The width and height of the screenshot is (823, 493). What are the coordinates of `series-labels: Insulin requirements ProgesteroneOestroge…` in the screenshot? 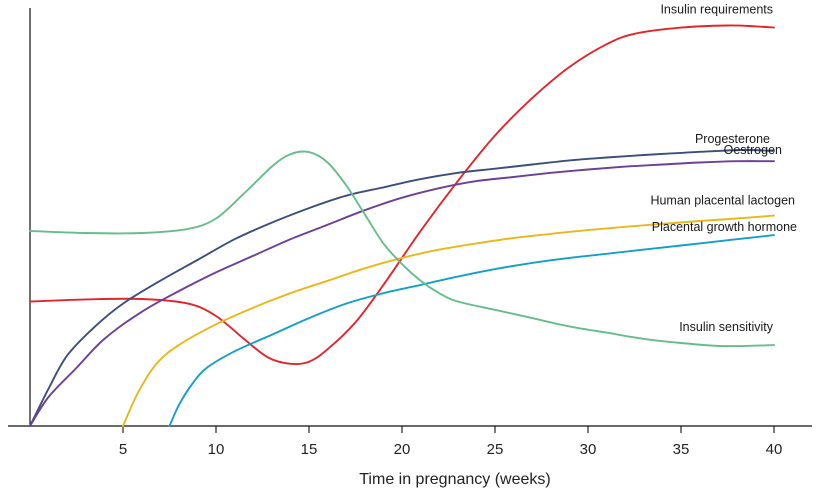 It's located at (723, 168).